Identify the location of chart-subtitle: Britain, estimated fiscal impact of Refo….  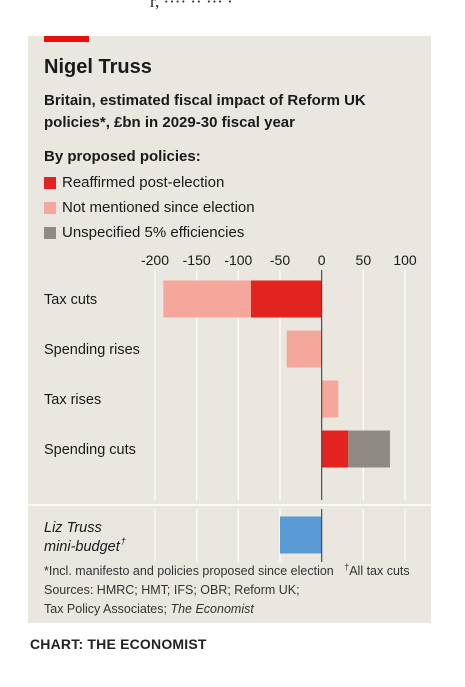
(205, 111).